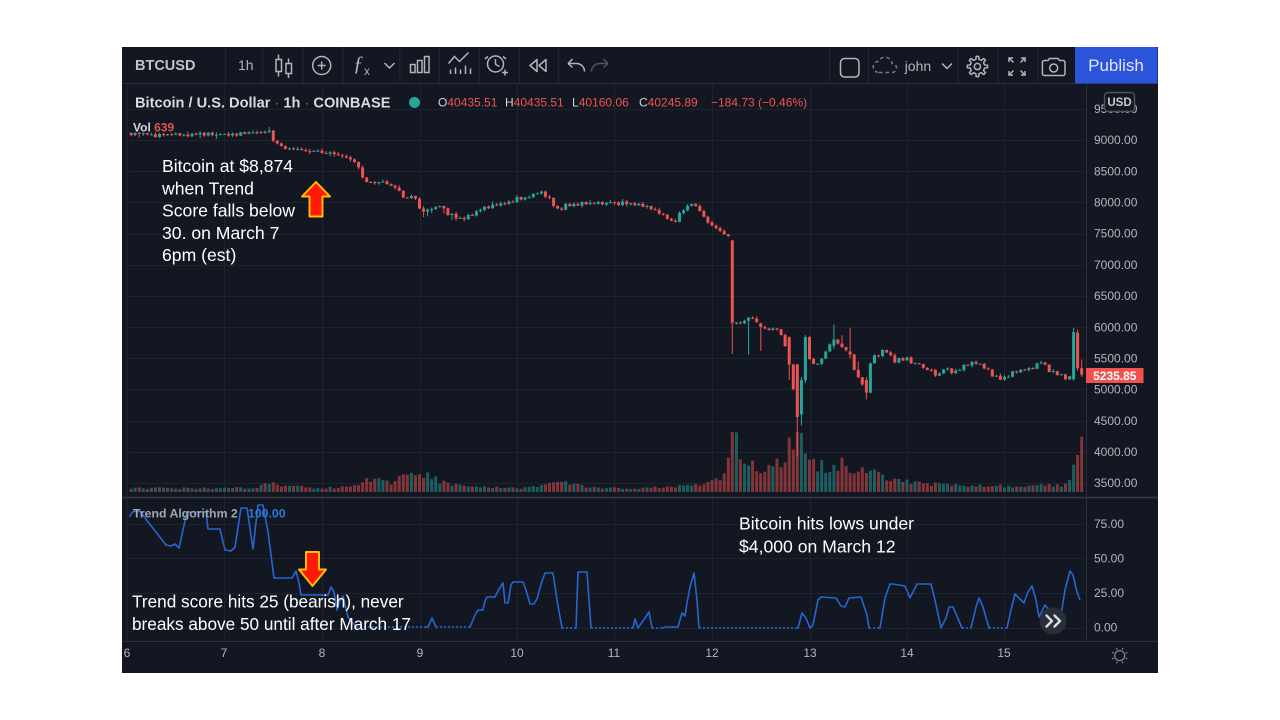 This screenshot has height=720, width=1280. I want to click on svg-text: 5000.00, so click(1116, 390).